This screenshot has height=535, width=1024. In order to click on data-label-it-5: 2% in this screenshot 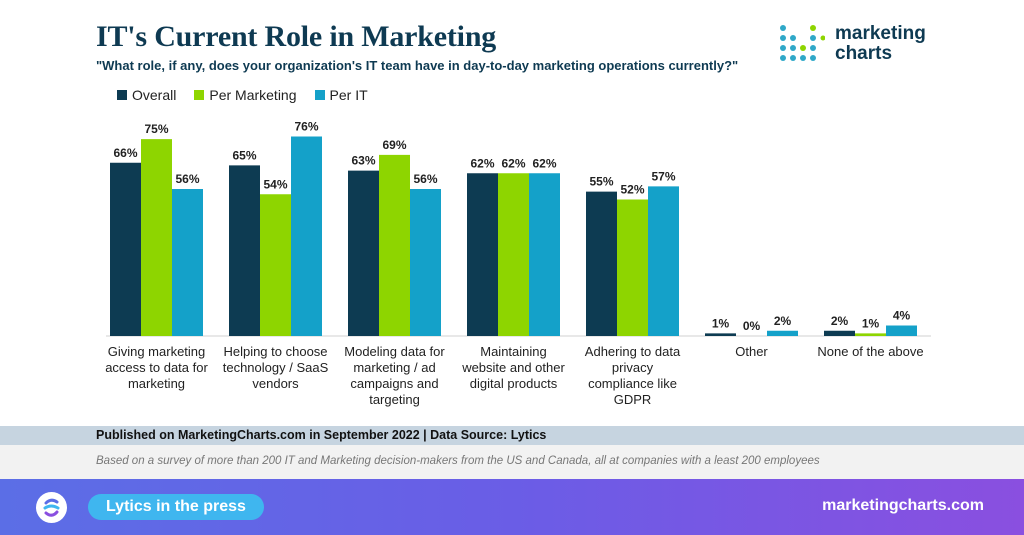, I will do `click(783, 321)`.